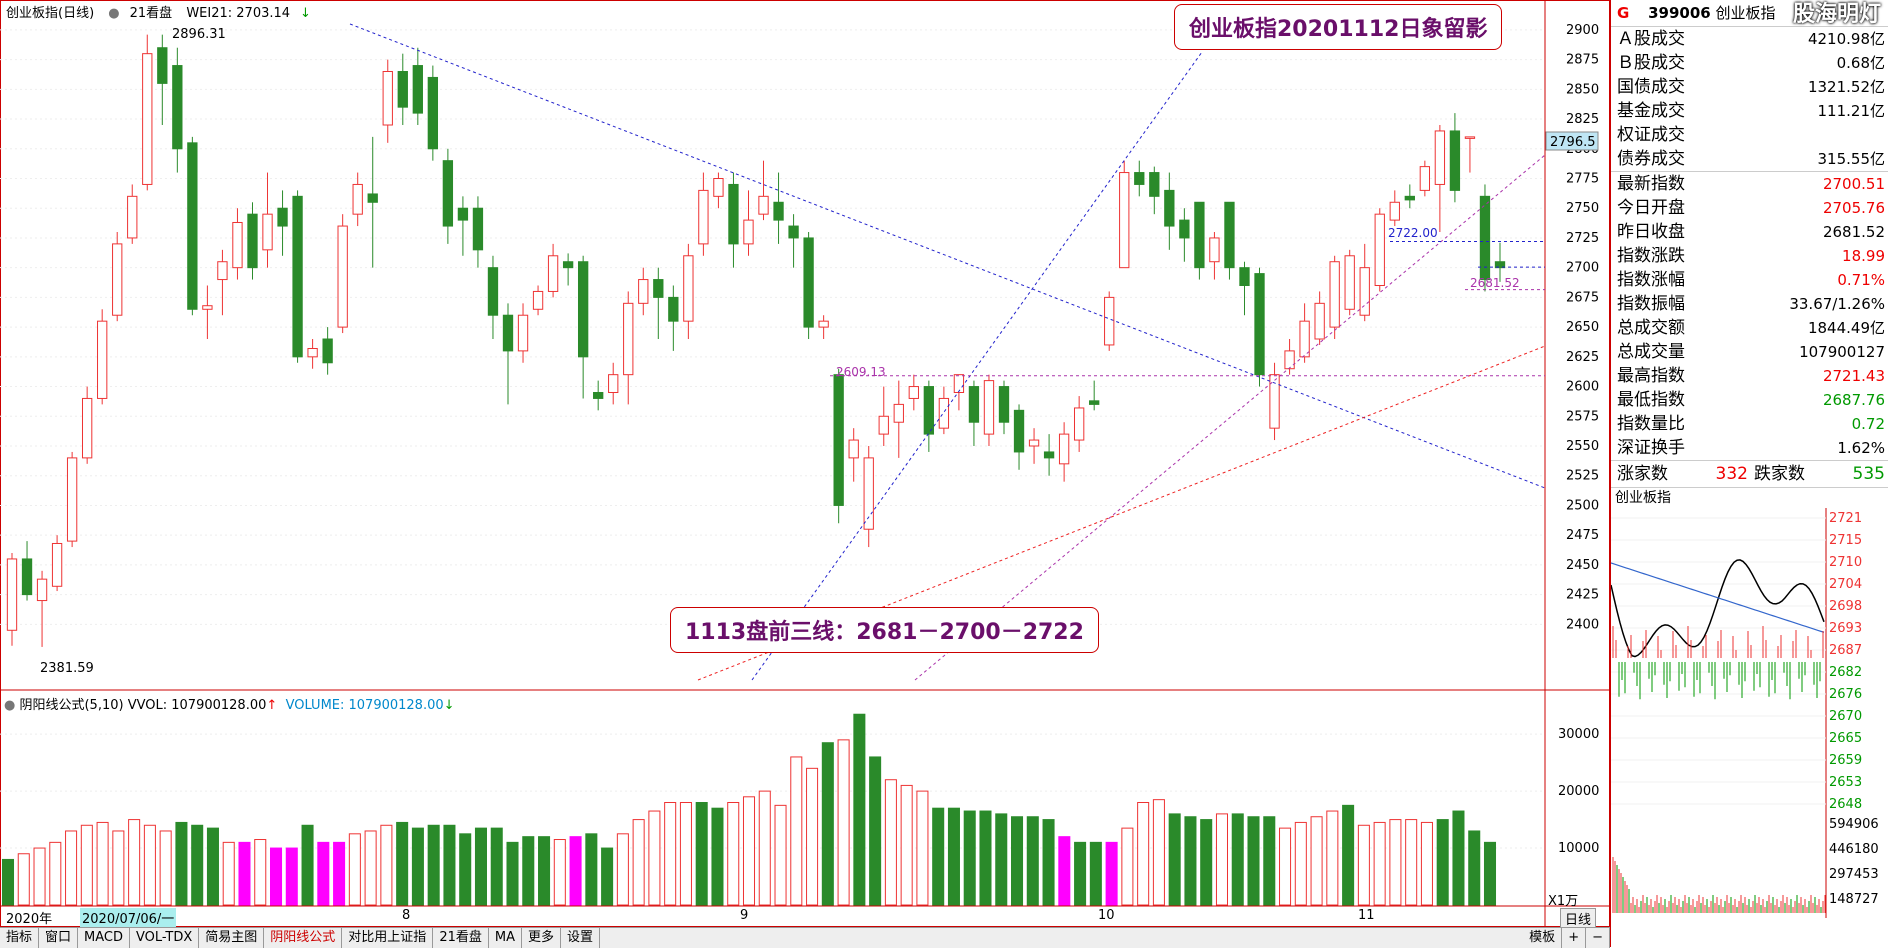 This screenshot has height=948, width=1888. I want to click on mini-tick: 2698, so click(1845, 606).